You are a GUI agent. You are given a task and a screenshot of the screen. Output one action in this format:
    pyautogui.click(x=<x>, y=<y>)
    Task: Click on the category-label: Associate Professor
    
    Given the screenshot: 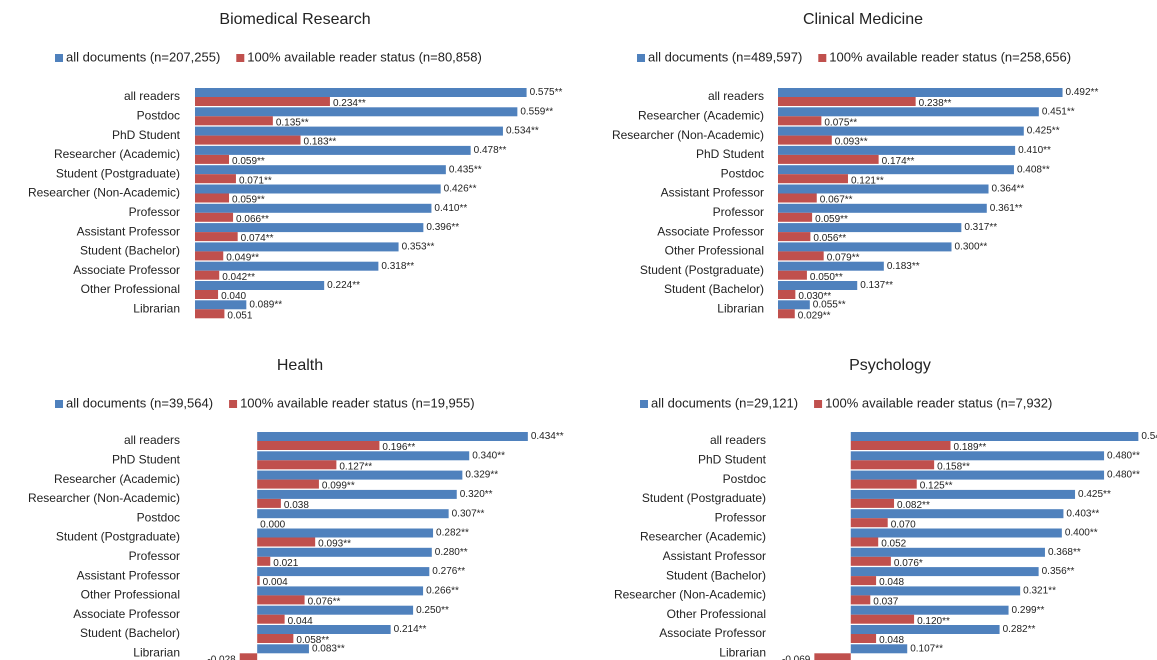 What is the action you would take?
    pyautogui.click(x=126, y=614)
    